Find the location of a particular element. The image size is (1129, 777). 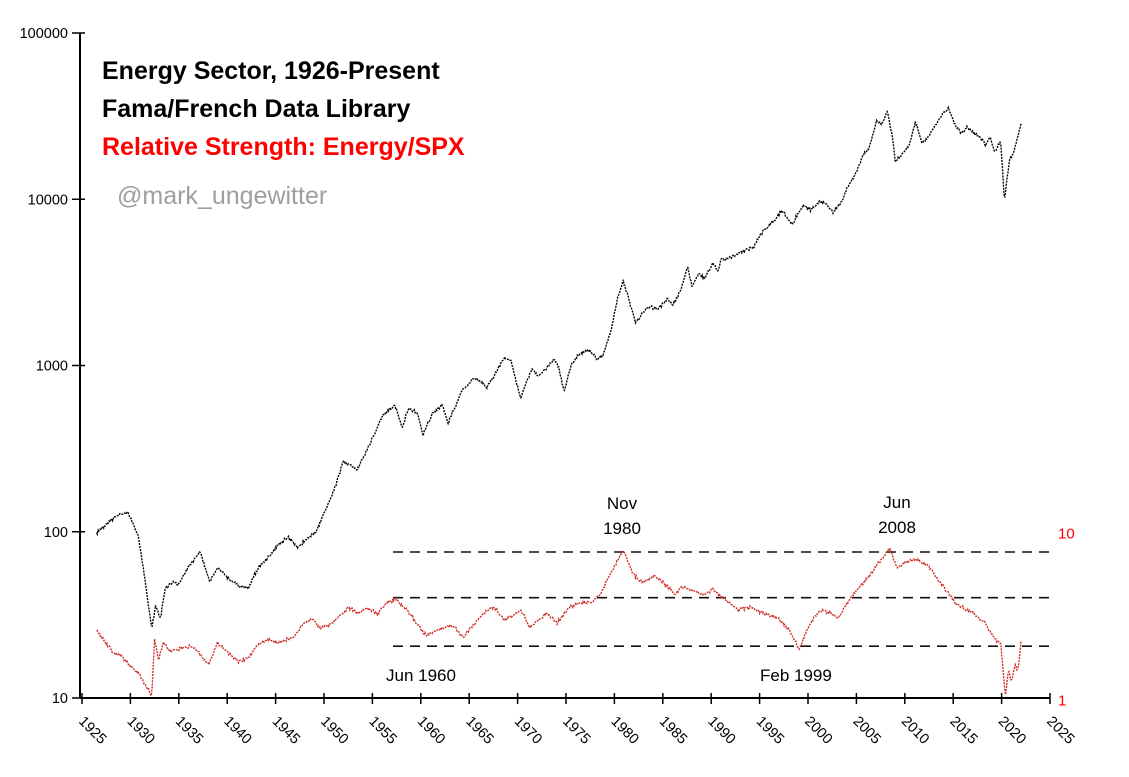

annotation-feb-1999: Feb 1999 is located at coordinates (796, 675).